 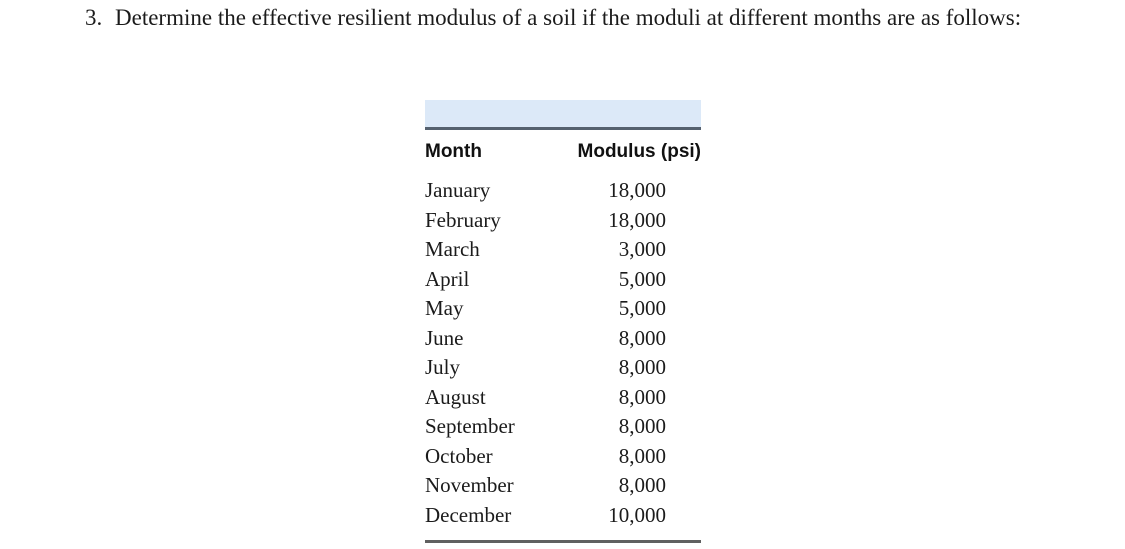 What do you see at coordinates (469, 485) in the screenshot?
I see `month-cell: November` at bounding box center [469, 485].